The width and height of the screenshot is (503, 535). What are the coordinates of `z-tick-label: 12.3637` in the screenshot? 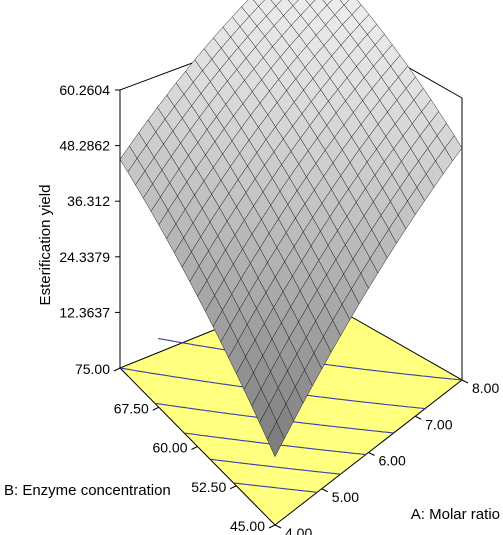 It's located at (84, 312).